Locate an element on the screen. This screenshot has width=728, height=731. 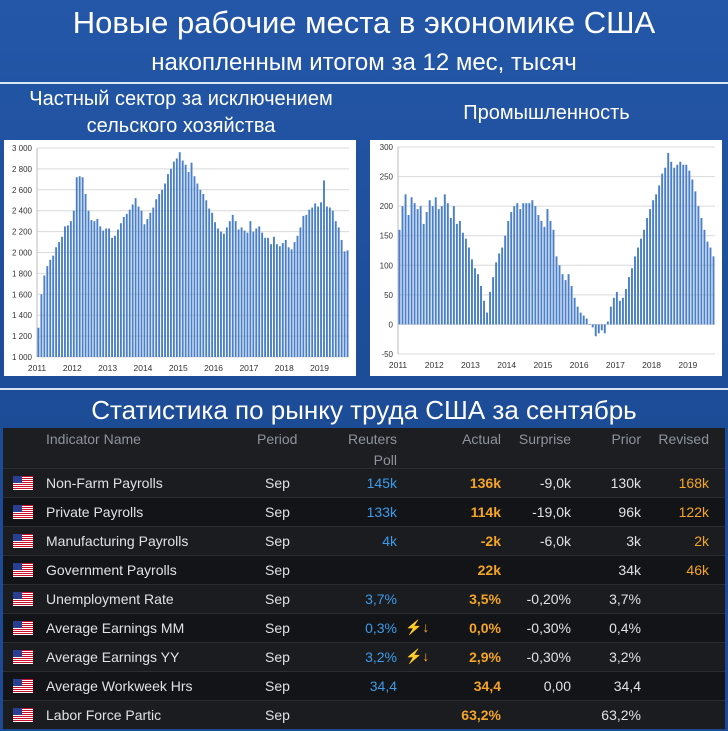
table-row: Average Workweek Hrs Sep 34,4 34,4 0,00 34,4 is located at coordinates (364, 685).